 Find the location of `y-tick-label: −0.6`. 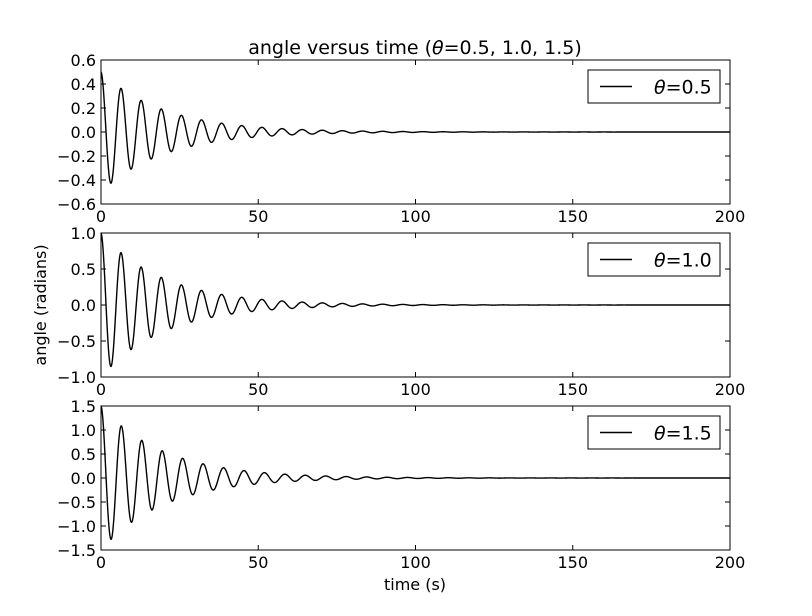

y-tick-label: −0.6 is located at coordinates (76, 204).